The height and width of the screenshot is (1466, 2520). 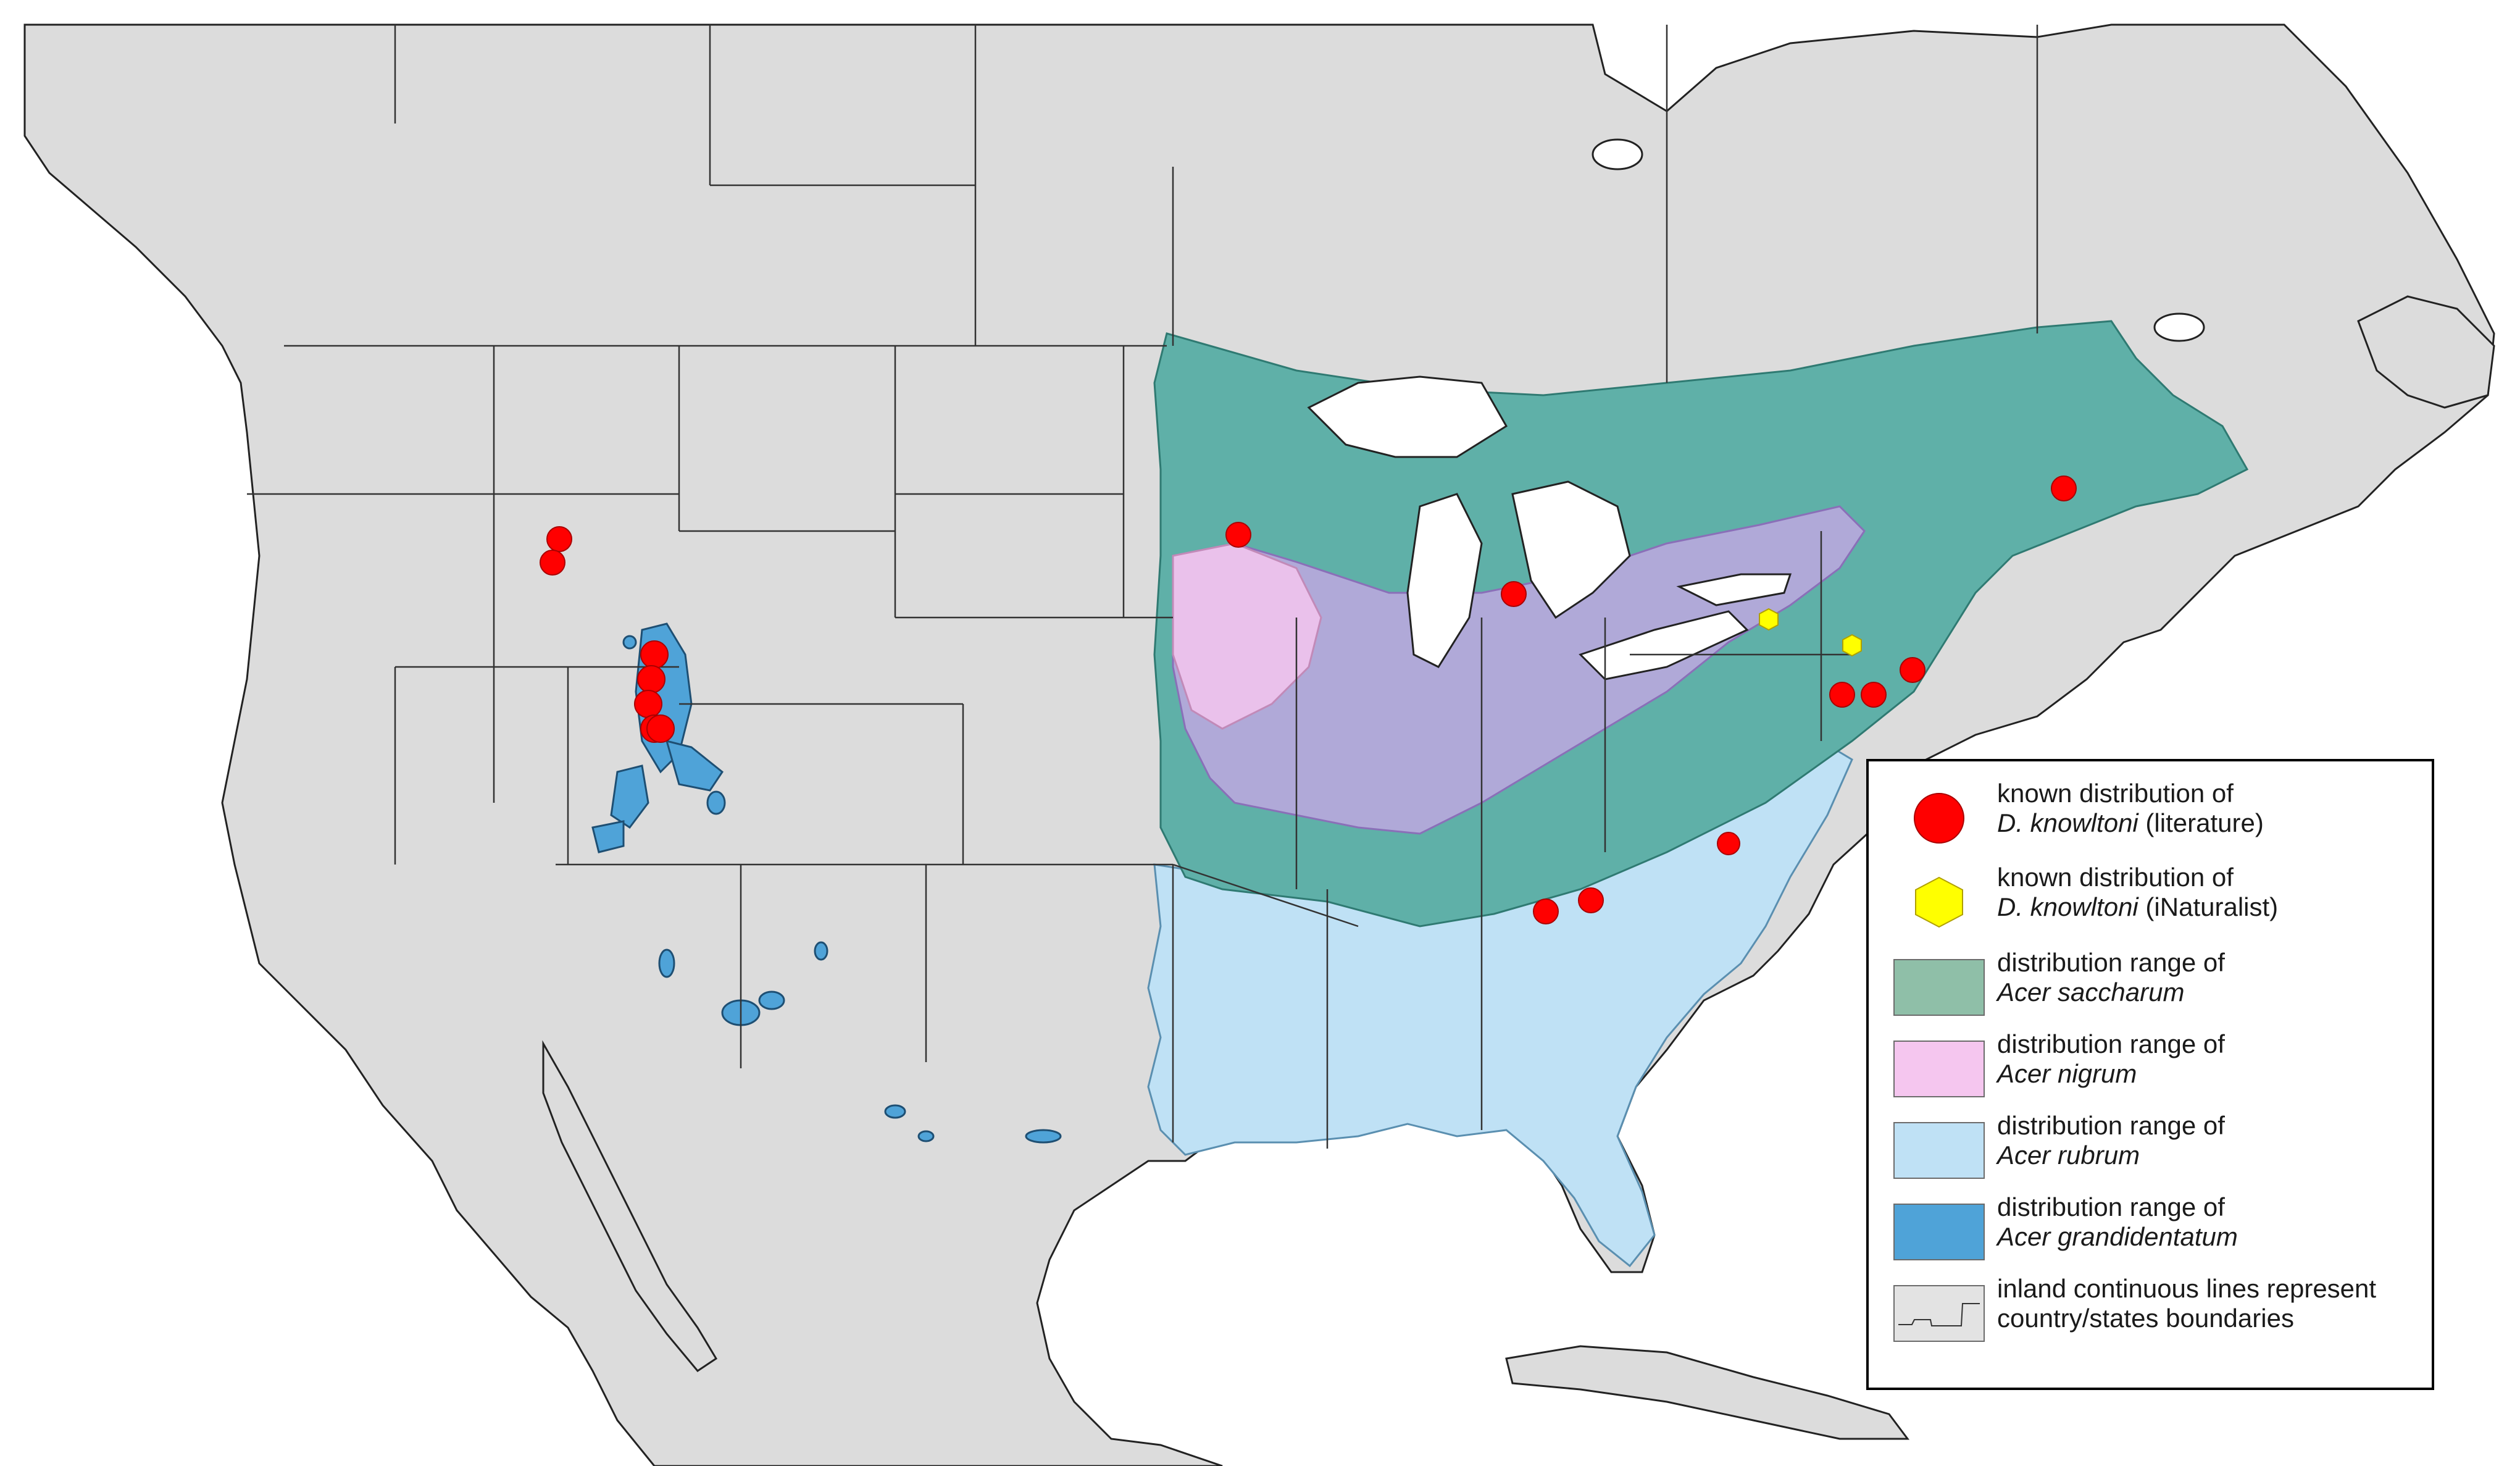 I want to click on newfoundland, so click(x=2426, y=352).